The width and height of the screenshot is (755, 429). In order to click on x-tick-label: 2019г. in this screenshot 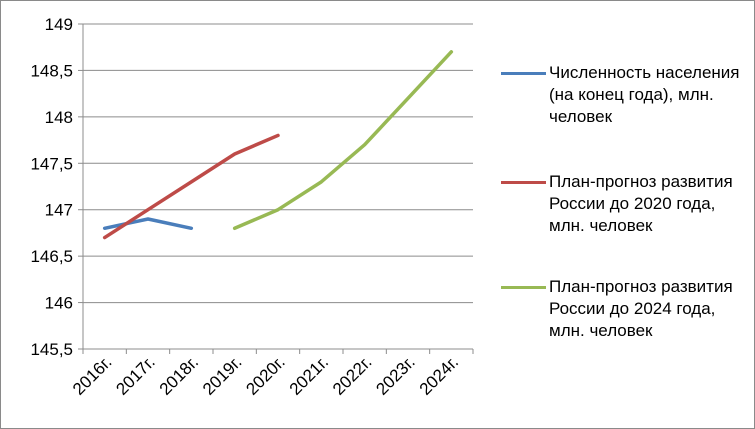, I will do `click(222, 375)`.